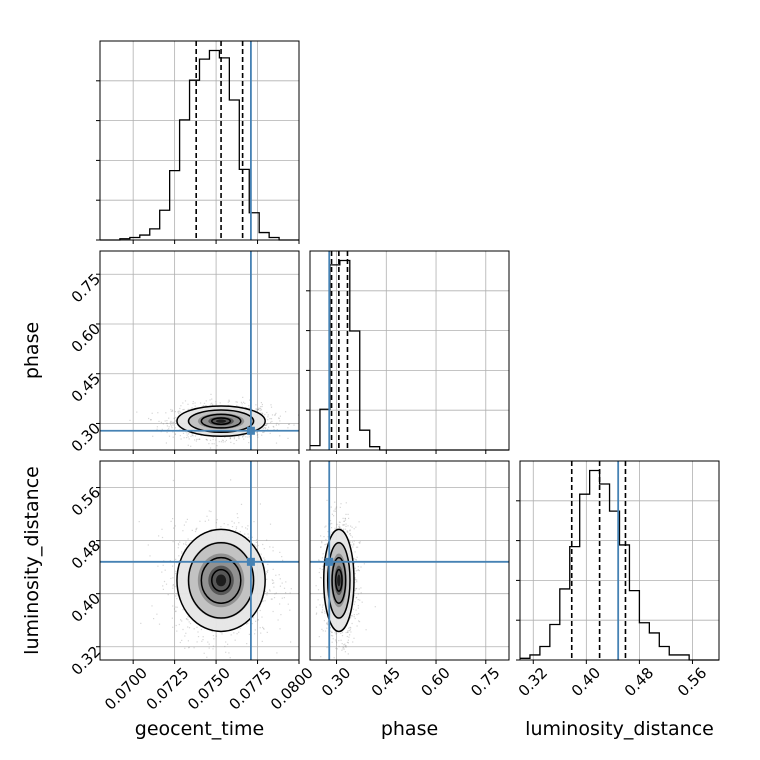 Image resolution: width=760 pixels, height=760 pixels. What do you see at coordinates (251, 689) in the screenshot?
I see `tick-label-geocent_time: 0.0775` at bounding box center [251, 689].